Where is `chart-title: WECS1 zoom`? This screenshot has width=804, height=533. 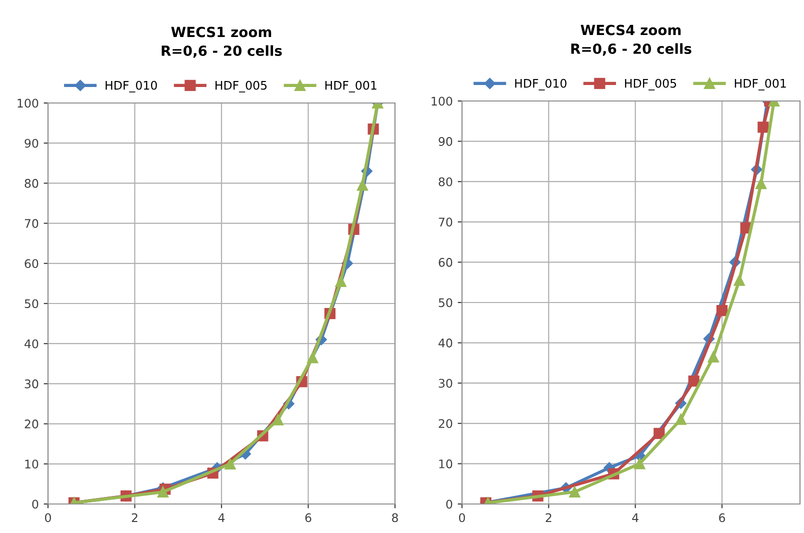 chart-title: WECS1 zoom is located at coordinates (221, 32).